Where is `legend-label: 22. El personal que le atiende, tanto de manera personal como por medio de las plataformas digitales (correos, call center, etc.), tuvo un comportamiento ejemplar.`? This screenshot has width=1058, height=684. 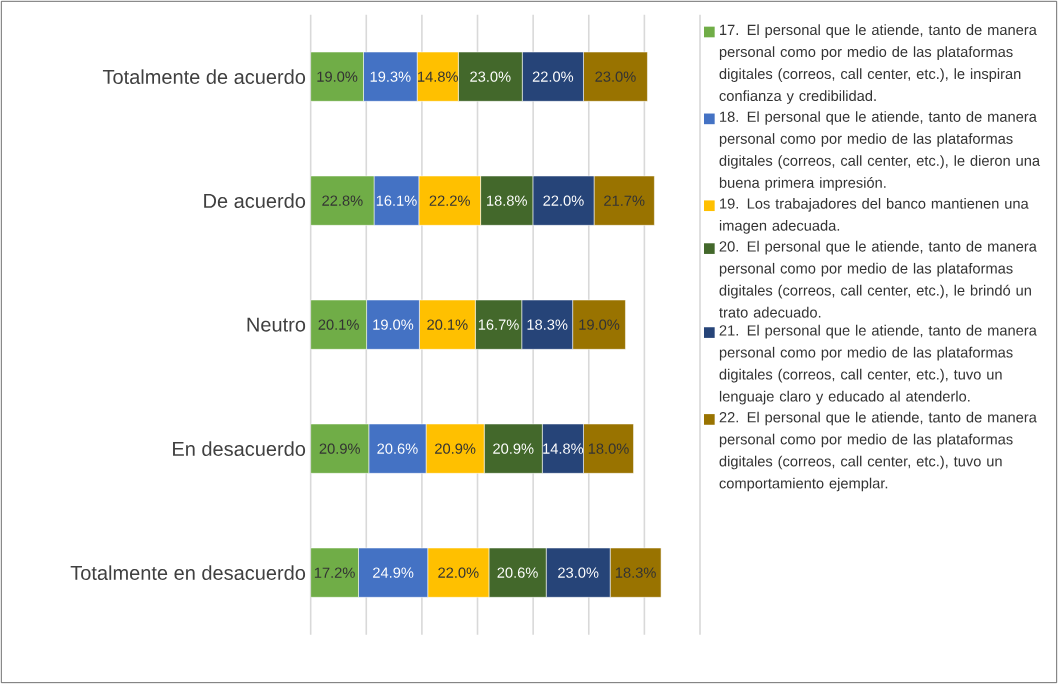
legend-label: 22. El personal que le atiende, tanto de manera personal como por medio de las plataformas digitales (correos, call center, etc.), tuvo un comportamiento ejemplar. is located at coordinates (878, 451).